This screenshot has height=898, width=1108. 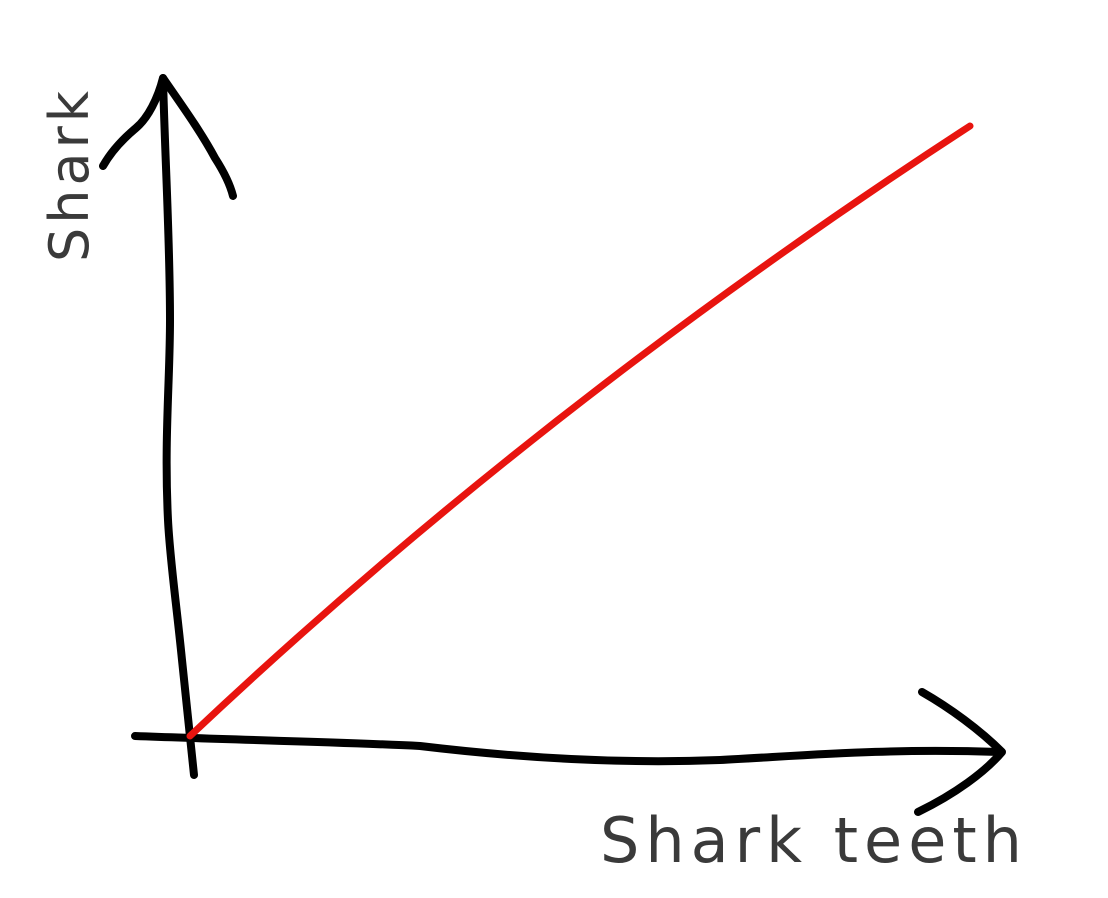 I want to click on x-axis-arrowhead, so click(x=960, y=752).